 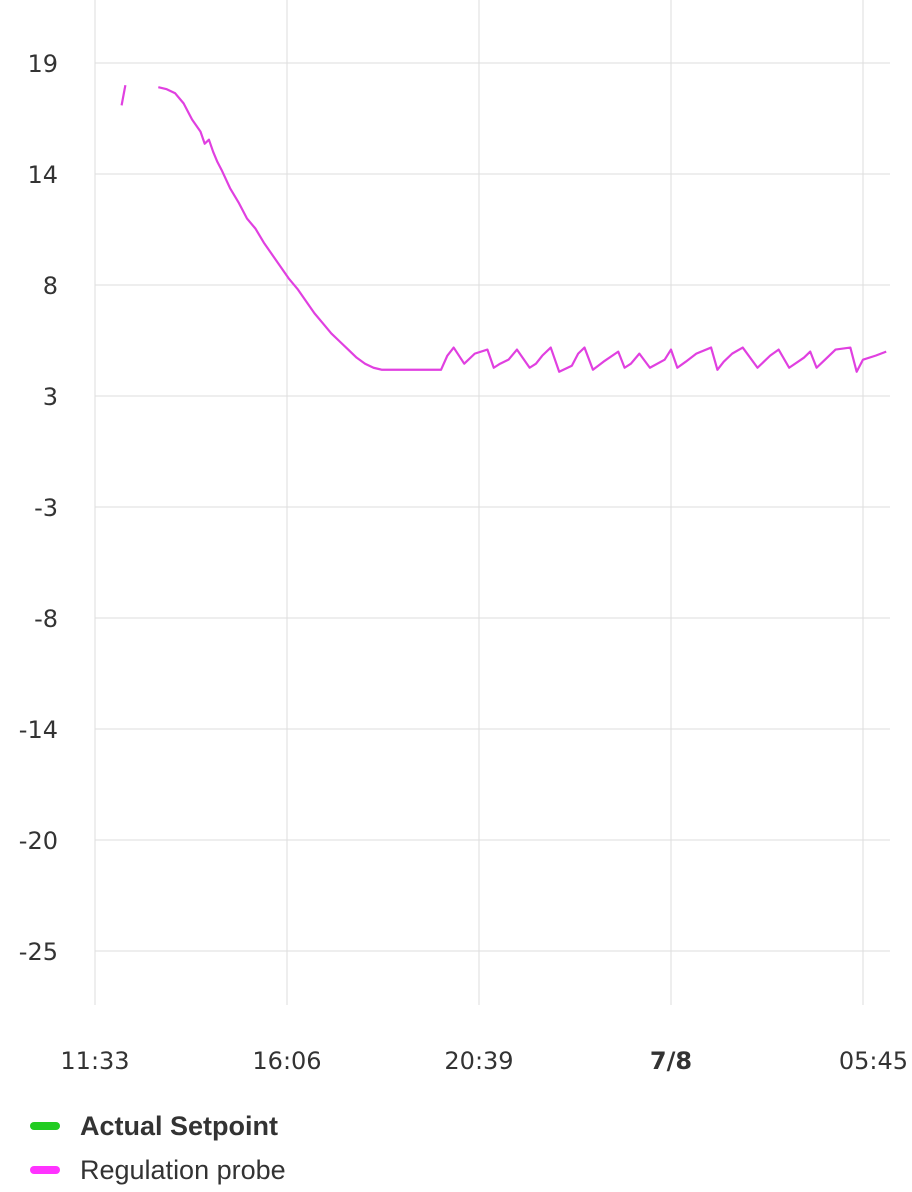 What do you see at coordinates (50, 397) in the screenshot?
I see `y-tick-label: 3` at bounding box center [50, 397].